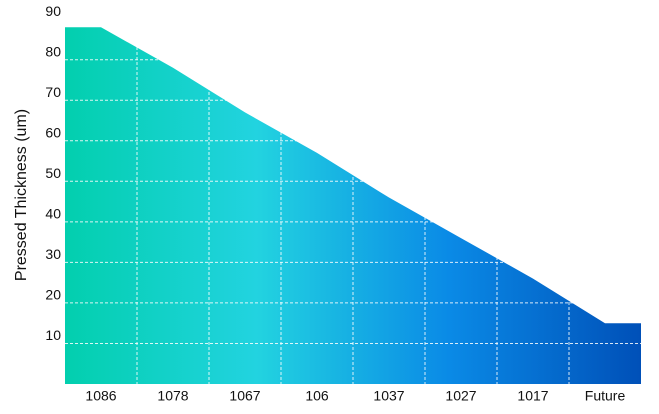 Image resolution: width=659 pixels, height=414 pixels. I want to click on y-tick-label: 10, so click(53, 335).